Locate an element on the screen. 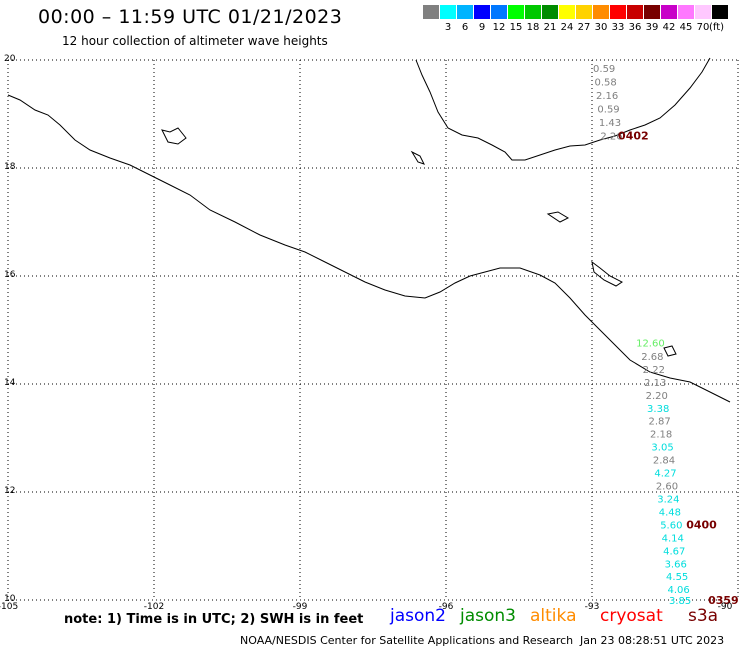  swh-value: 4.27 is located at coordinates (665, 474).